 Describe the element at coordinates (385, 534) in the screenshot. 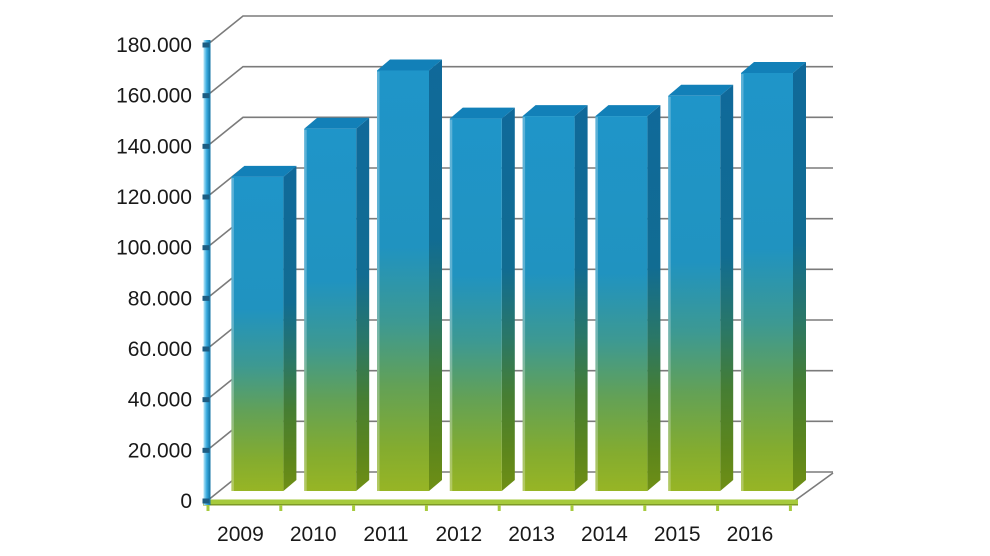

I see `x-axis-label: 2011` at that location.